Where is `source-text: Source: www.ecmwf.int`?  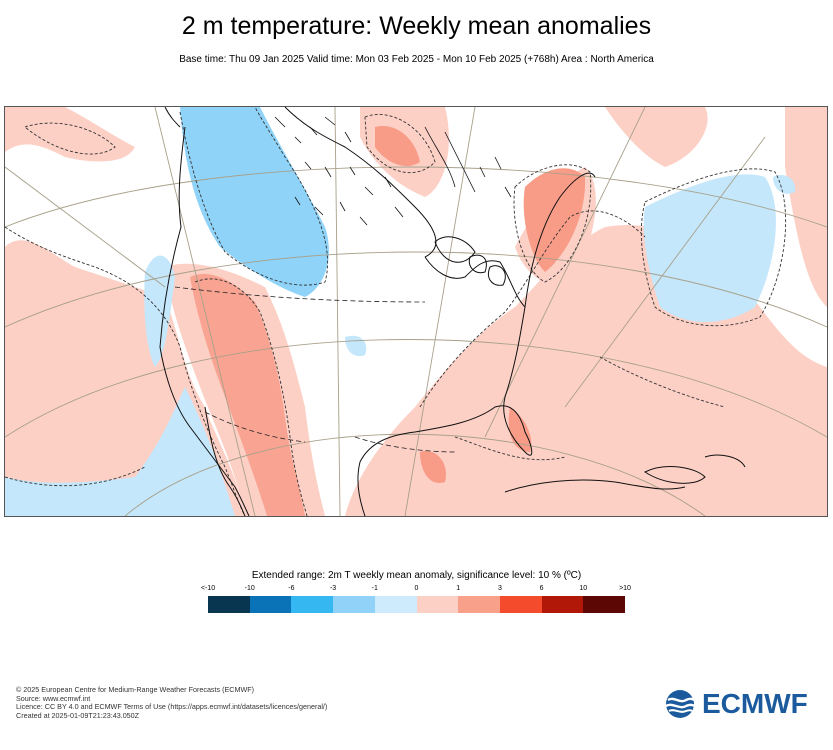 source-text: Source: www.ecmwf.int is located at coordinates (53, 698).